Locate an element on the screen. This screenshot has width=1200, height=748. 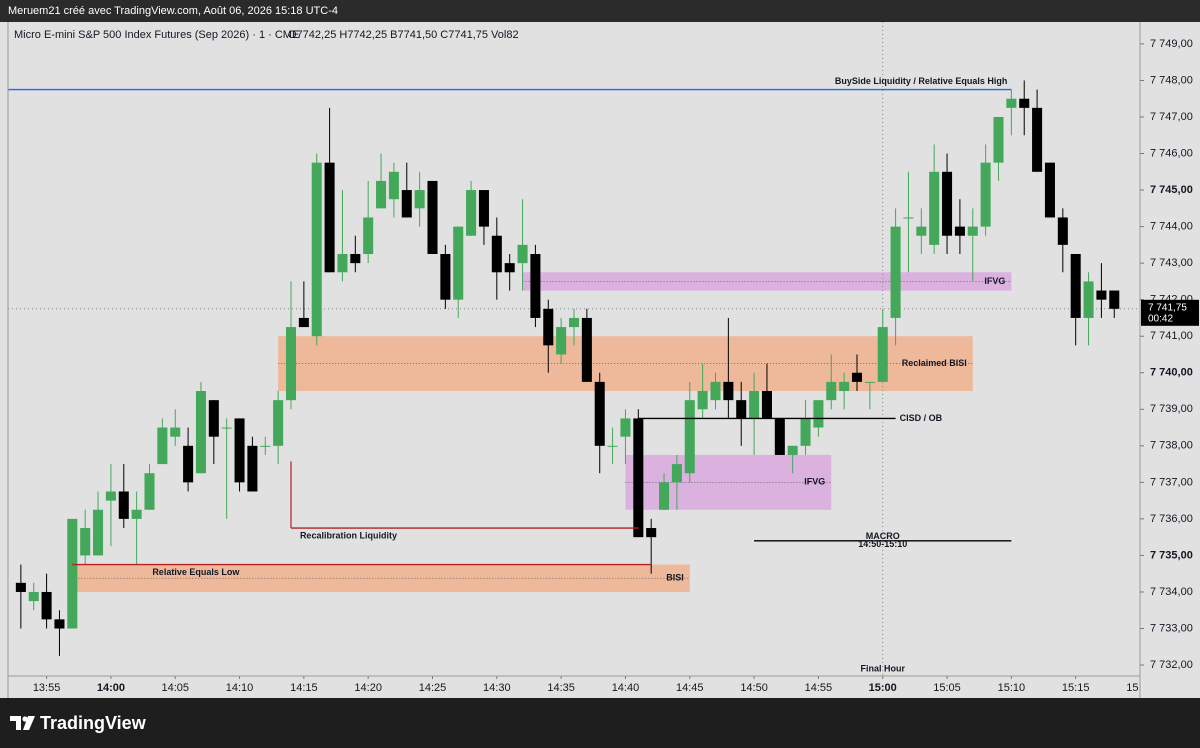
y-tick-label: 7 746,00 is located at coordinates (1171, 153).